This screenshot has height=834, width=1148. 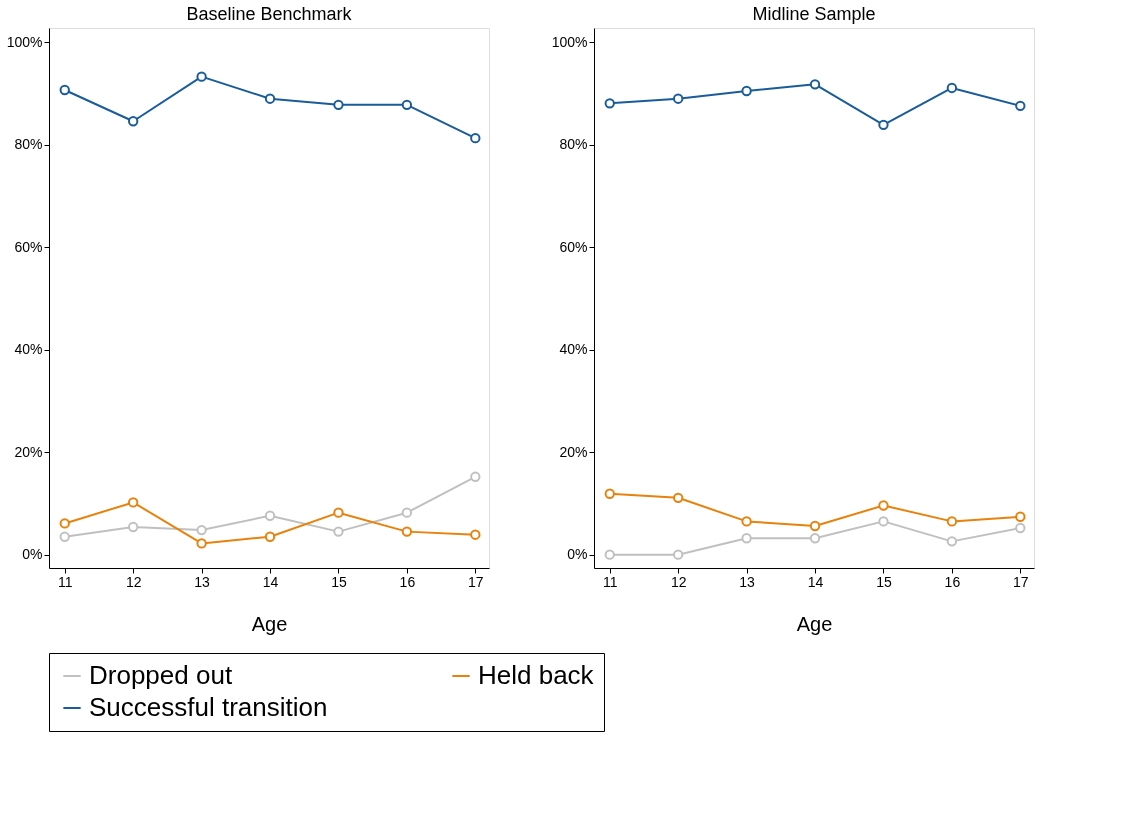 I want to click on chart-title: Midline Sample, so click(x=814, y=14).